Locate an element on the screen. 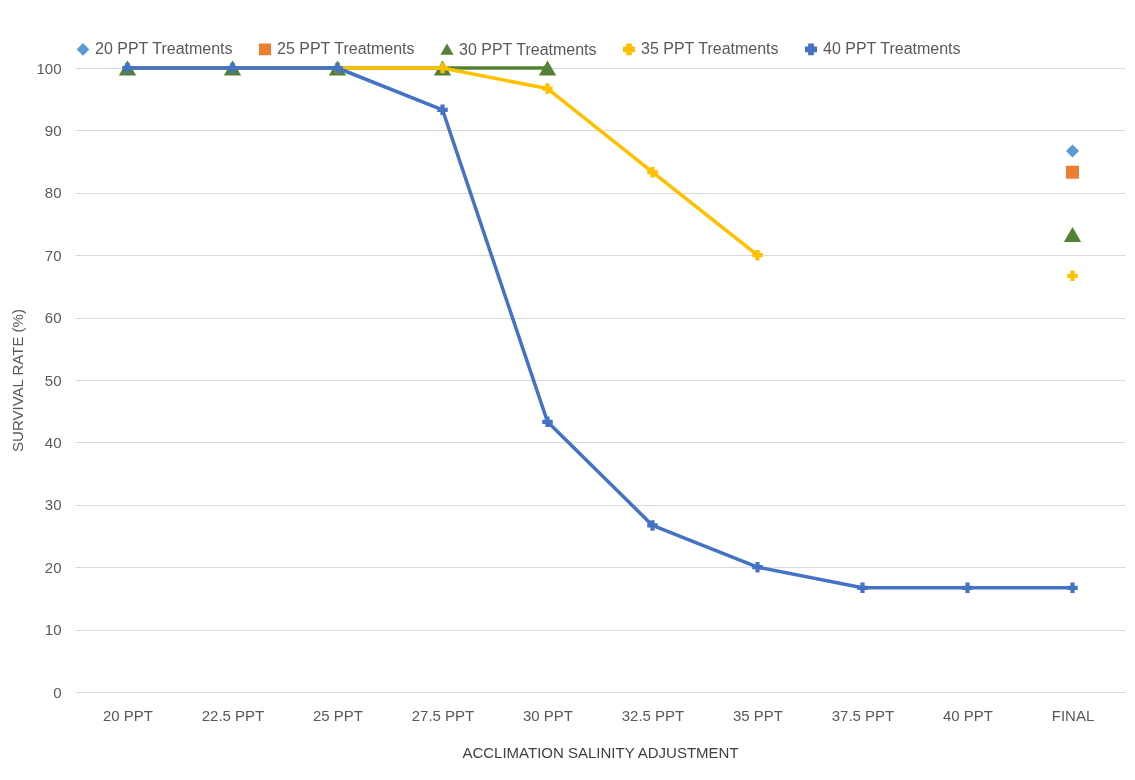 This screenshot has height=780, width=1135. y-tick-label: 70 is located at coordinates (53, 255).